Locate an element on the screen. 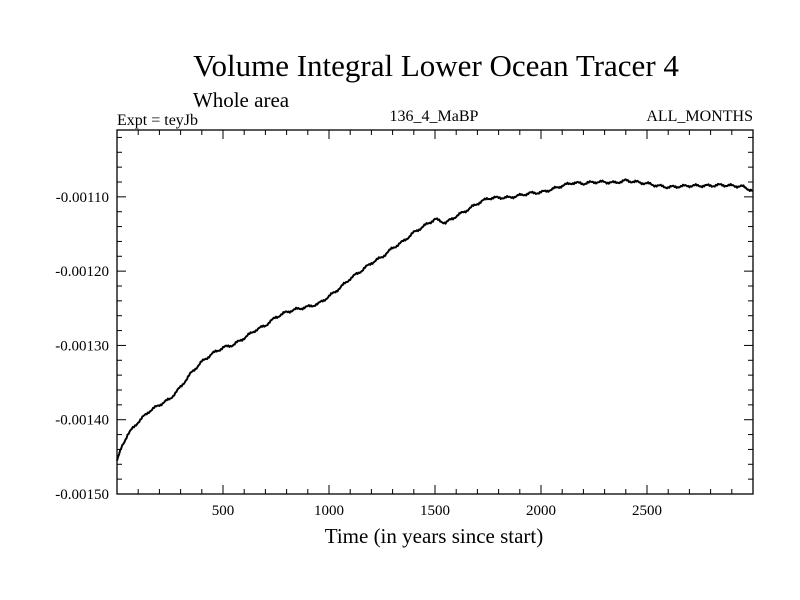 The width and height of the screenshot is (800, 600). y-tick-label: -0.00150 is located at coordinates (82, 495).